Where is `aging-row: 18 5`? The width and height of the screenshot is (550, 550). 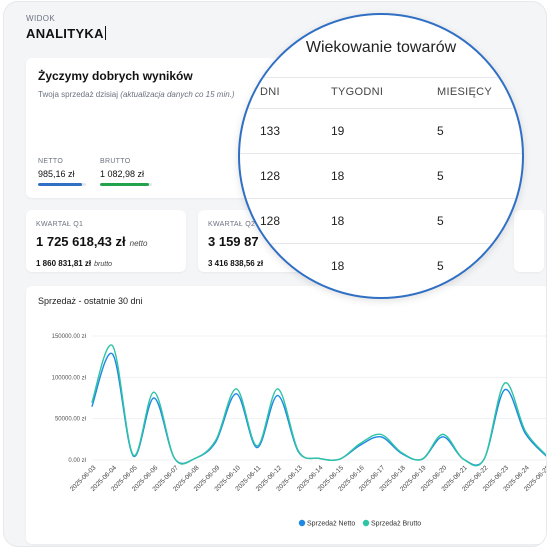 aging-row: 18 5 is located at coordinates (381, 266).